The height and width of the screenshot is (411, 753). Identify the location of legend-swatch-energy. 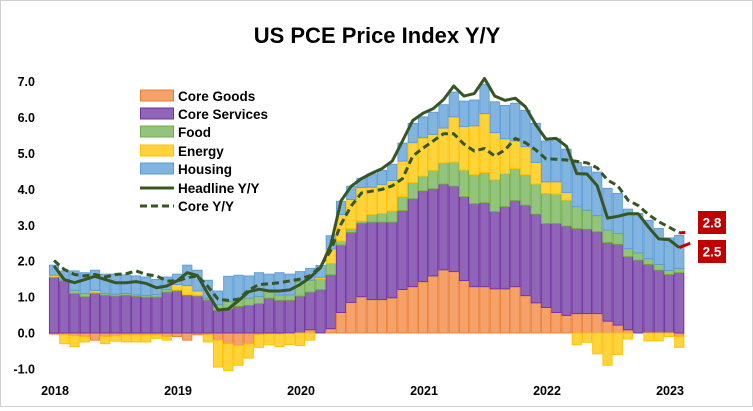
(157, 150).